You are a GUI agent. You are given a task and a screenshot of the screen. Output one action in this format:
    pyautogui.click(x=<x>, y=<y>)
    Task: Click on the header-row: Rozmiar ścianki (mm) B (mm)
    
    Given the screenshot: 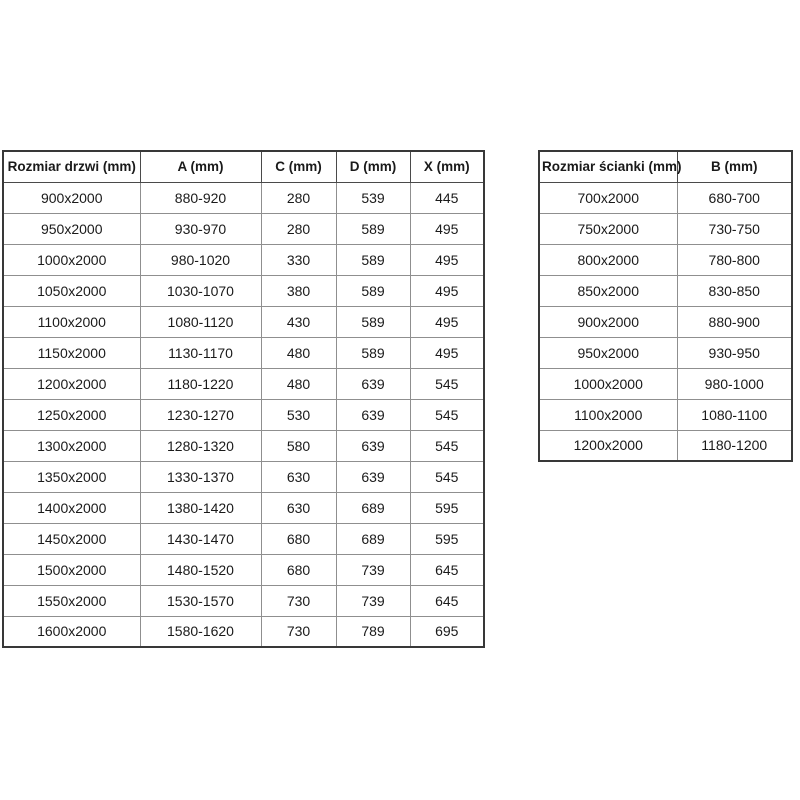 What is the action you would take?
    pyautogui.click(x=665, y=166)
    